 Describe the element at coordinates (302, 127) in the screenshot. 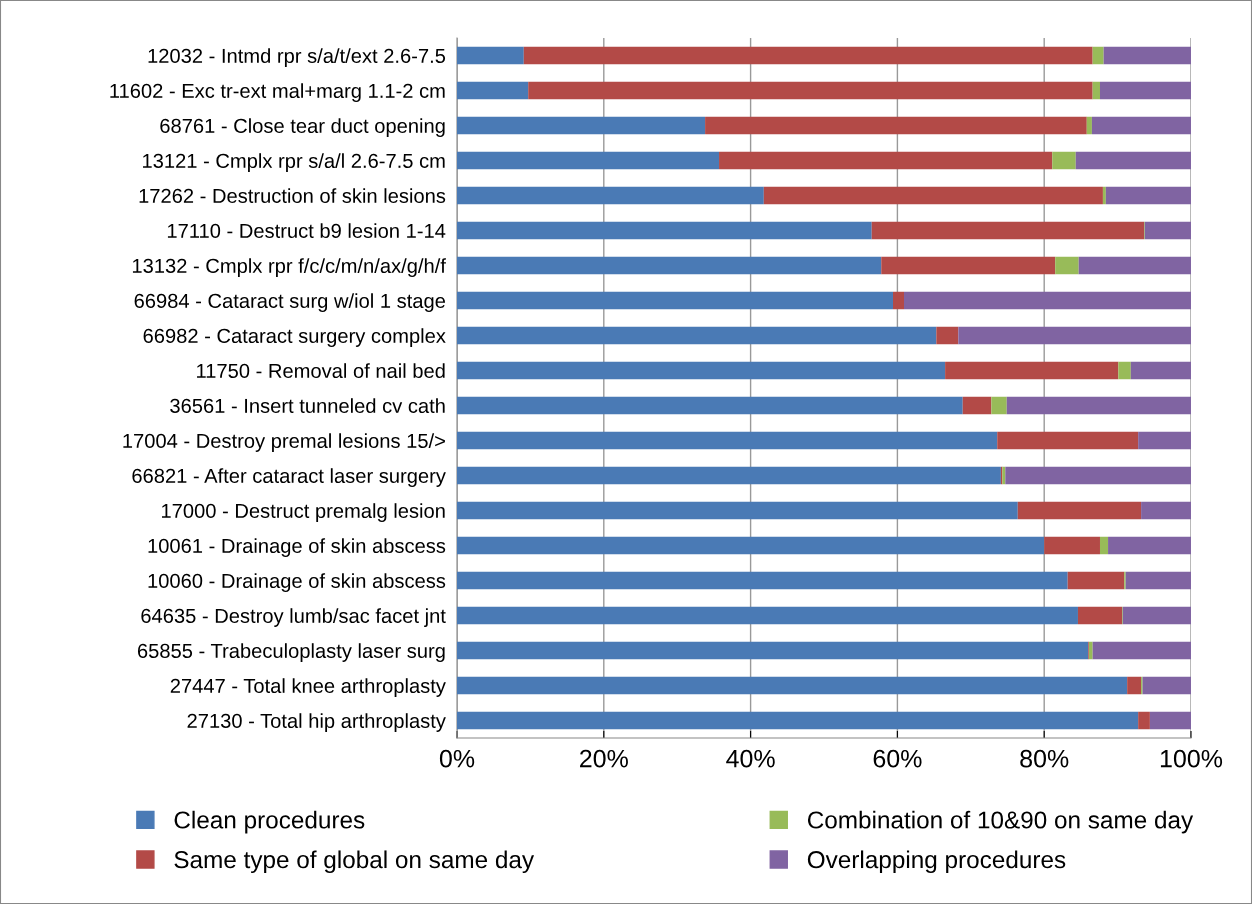

I see `y-tick-label: 68761 - Close tear duct opening` at that location.